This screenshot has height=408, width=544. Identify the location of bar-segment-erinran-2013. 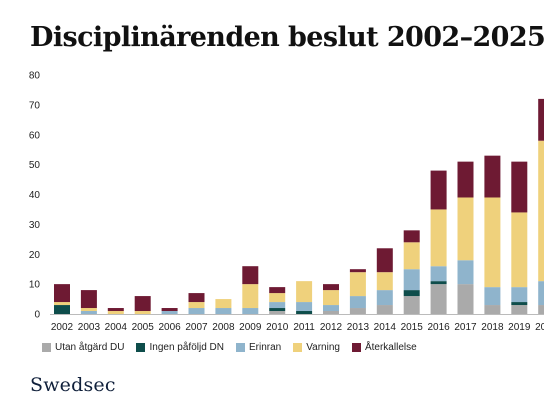
(357, 302).